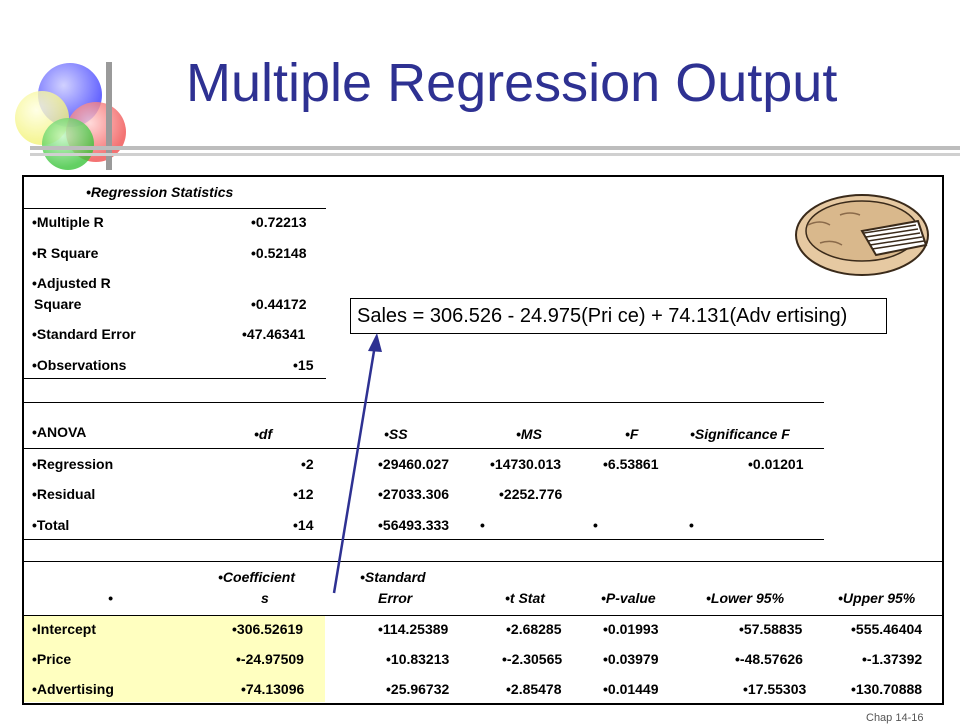  I want to click on stat-value: •0.52148, so click(279, 253).